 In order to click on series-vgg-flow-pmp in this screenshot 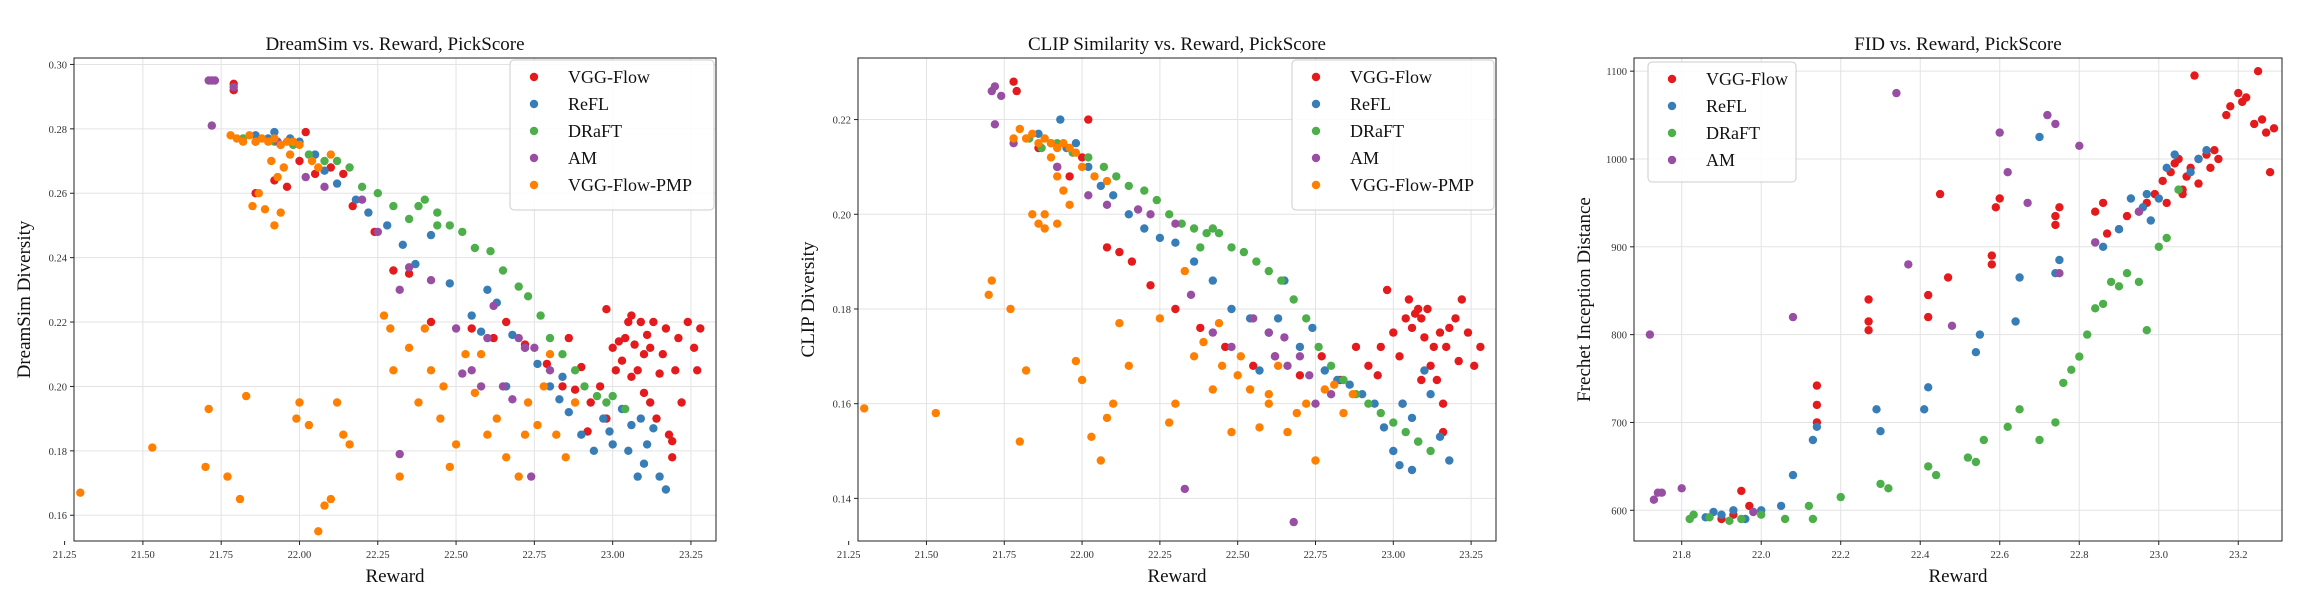, I will do `click(328, 333)`.